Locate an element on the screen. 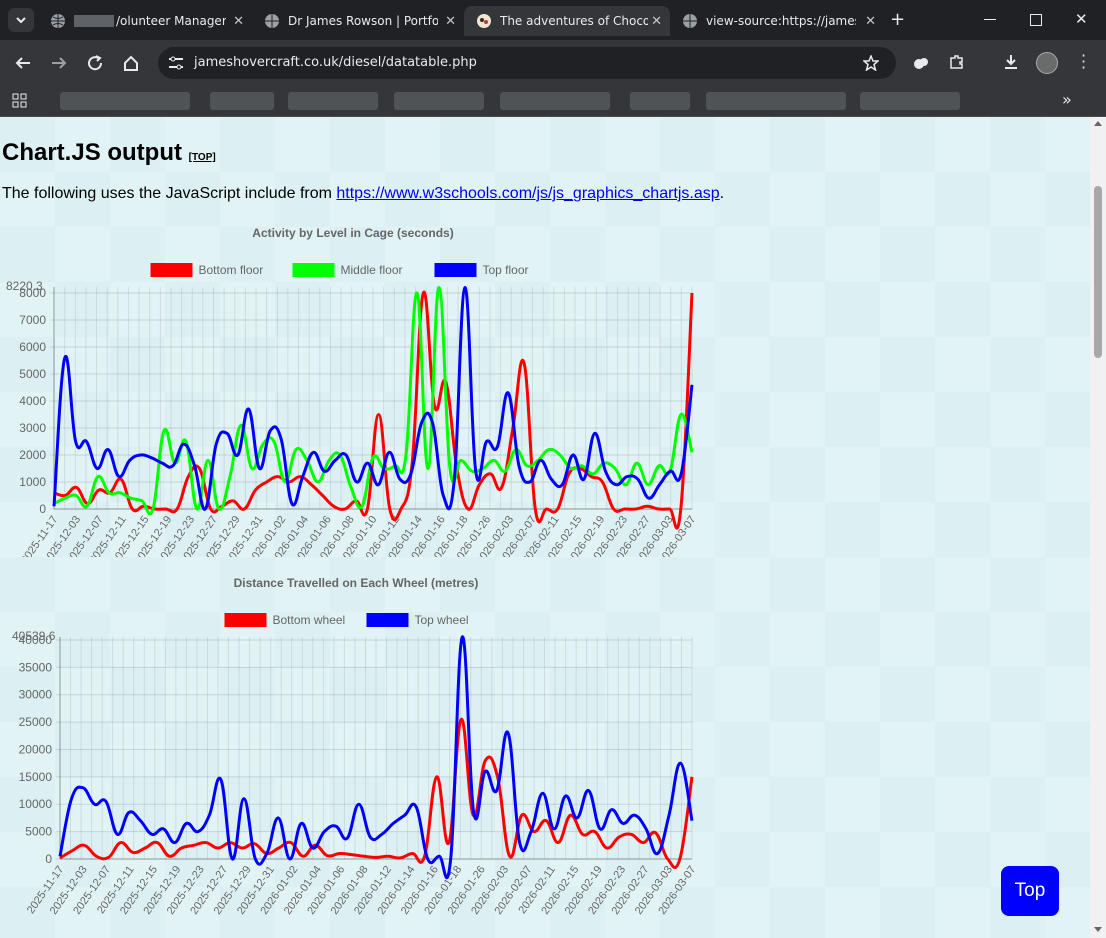  extensions-puzzle-icon is located at coordinates (957, 62).